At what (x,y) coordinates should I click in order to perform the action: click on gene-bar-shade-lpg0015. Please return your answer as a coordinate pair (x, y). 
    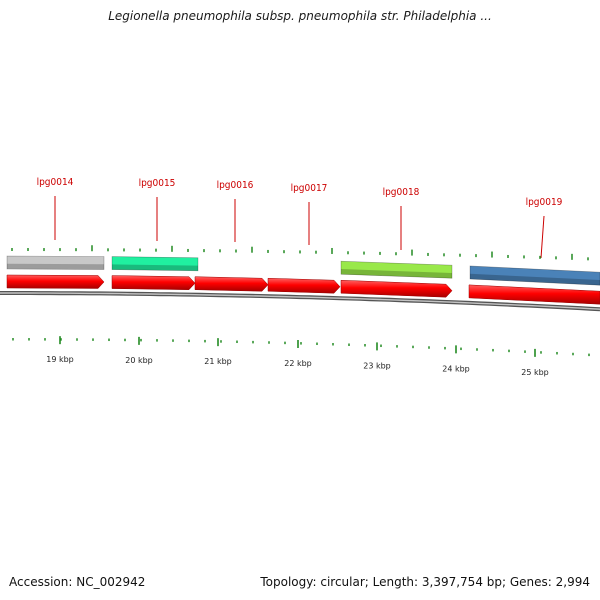
    Looking at the image, I should click on (155, 267).